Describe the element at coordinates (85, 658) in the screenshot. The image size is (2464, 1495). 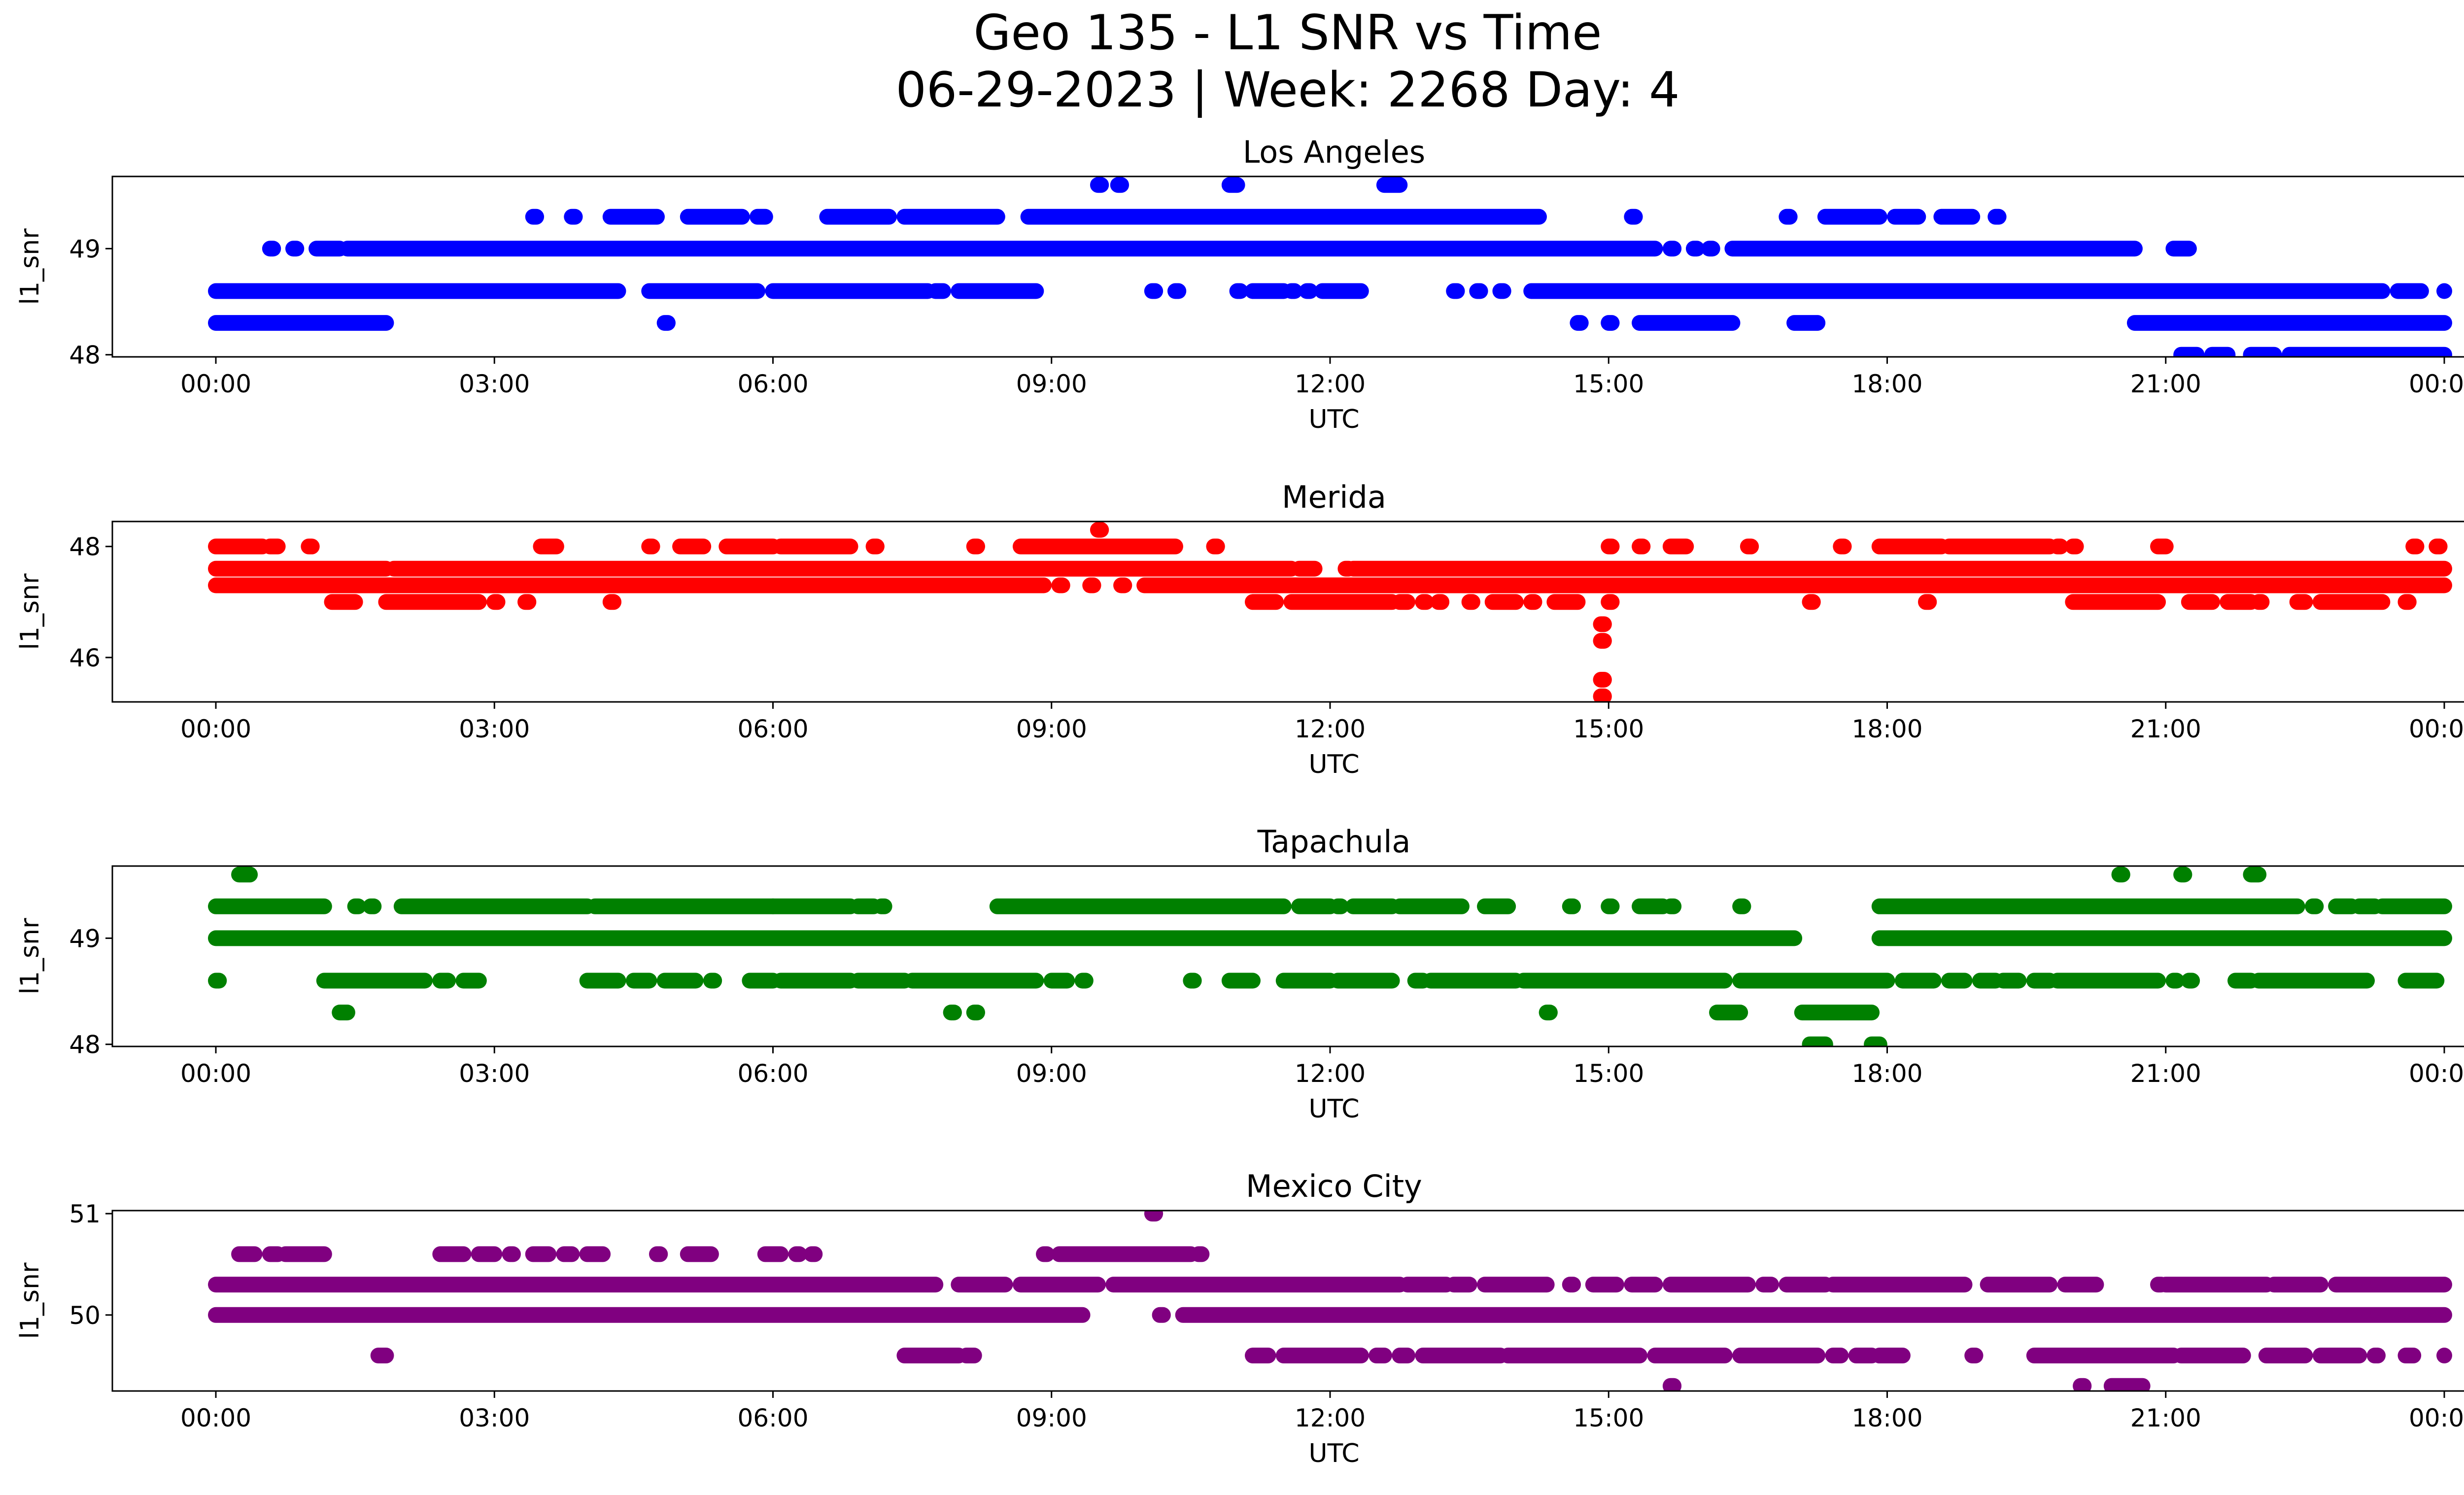
I see `y-tick-label: 46` at that location.